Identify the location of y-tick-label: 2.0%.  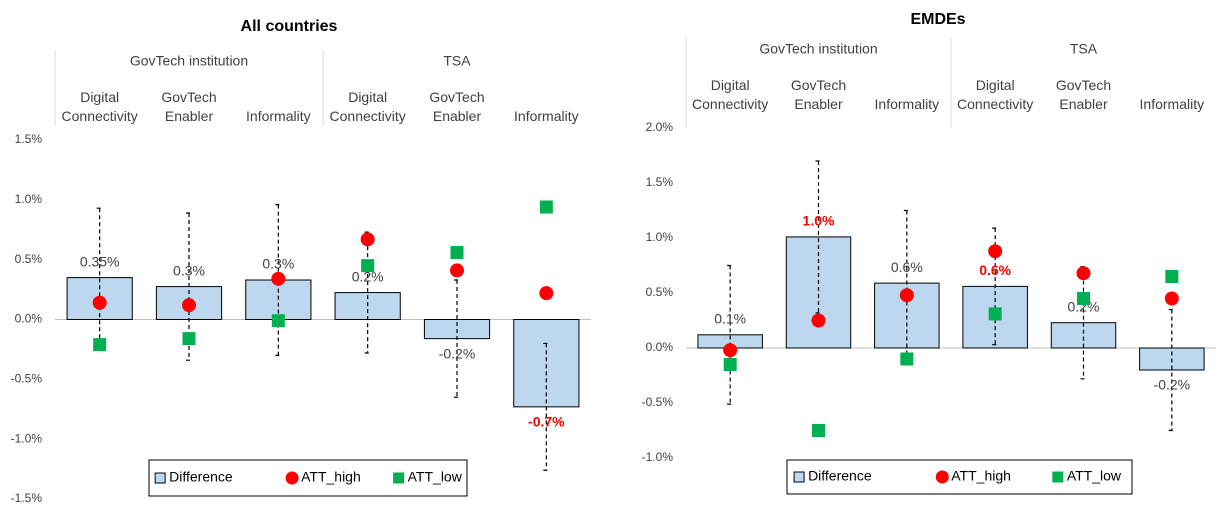
(660, 127).